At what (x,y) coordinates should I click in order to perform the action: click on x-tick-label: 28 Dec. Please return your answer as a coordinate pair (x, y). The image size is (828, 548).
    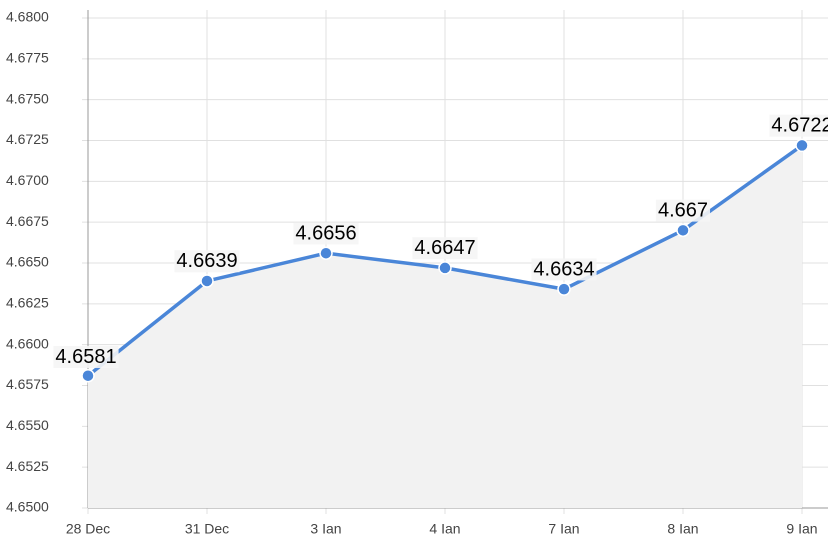
    Looking at the image, I should click on (88, 529).